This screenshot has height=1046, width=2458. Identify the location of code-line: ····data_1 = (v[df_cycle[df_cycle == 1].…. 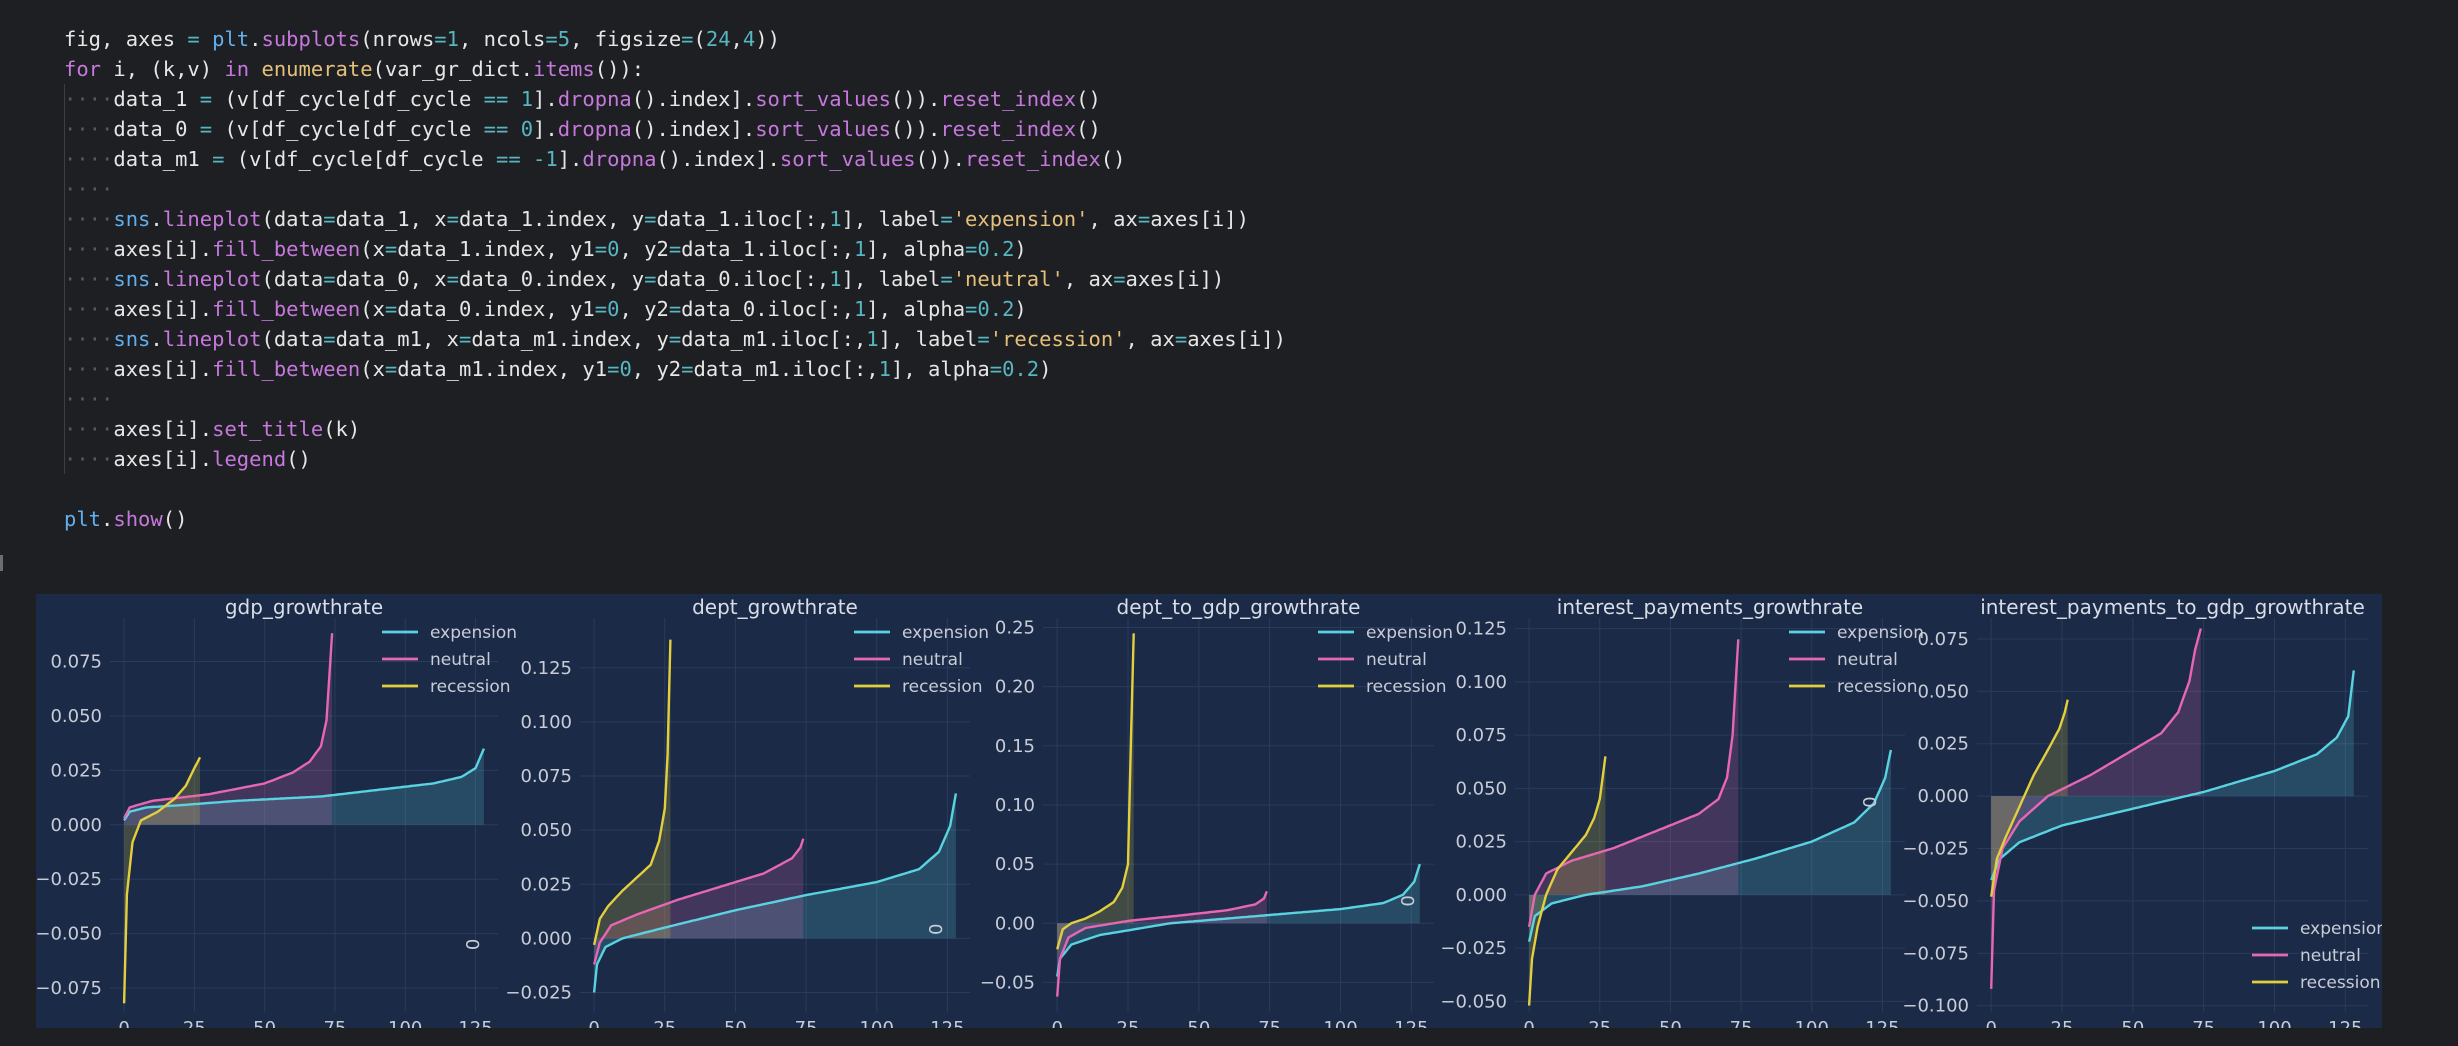
(675, 99).